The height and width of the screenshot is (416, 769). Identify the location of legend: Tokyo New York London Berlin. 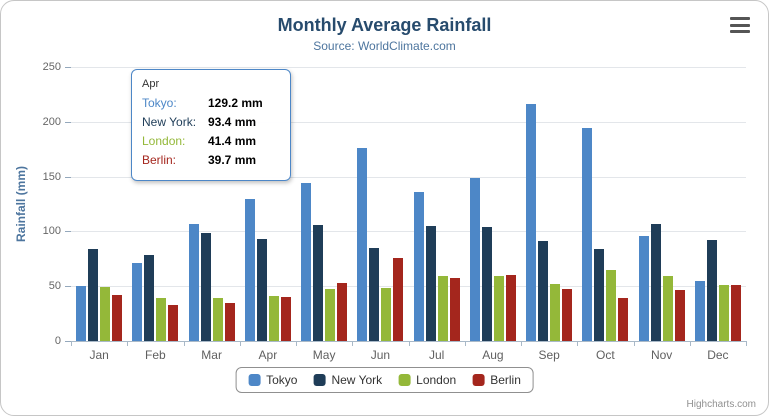
(384, 380).